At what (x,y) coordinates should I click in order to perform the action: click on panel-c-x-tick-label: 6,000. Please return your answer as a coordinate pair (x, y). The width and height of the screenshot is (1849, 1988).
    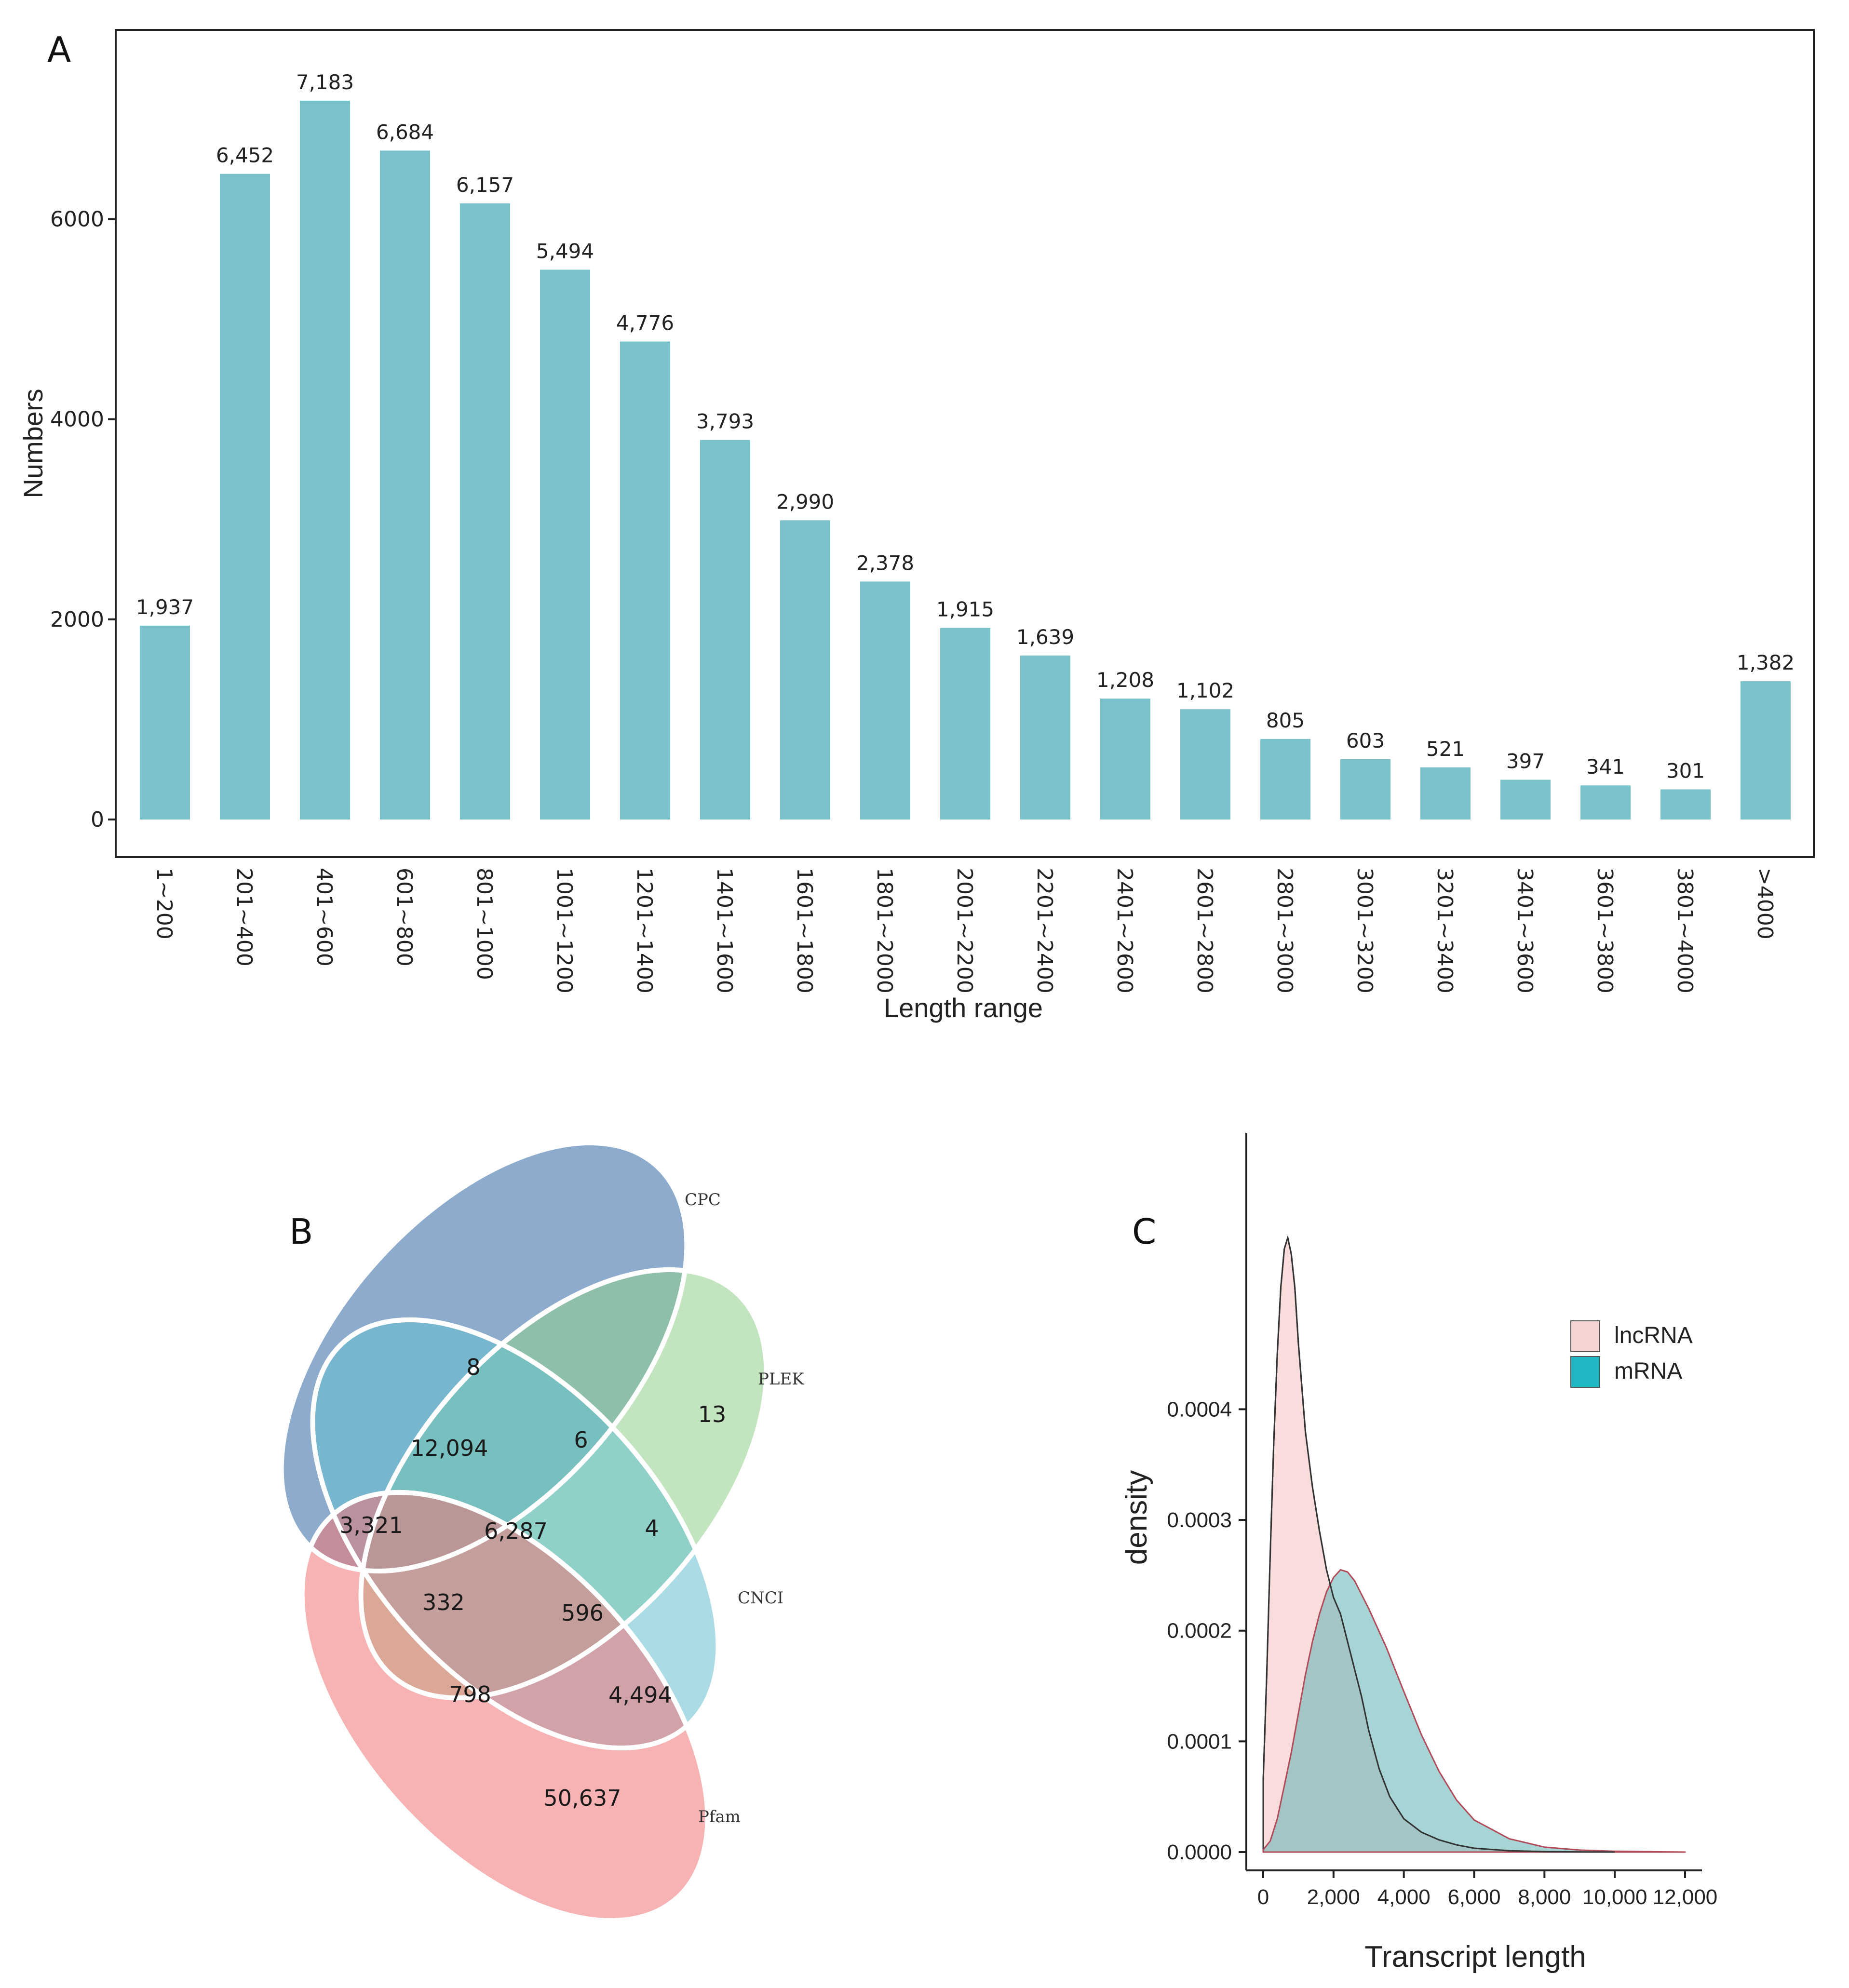
    Looking at the image, I should click on (1473, 1897).